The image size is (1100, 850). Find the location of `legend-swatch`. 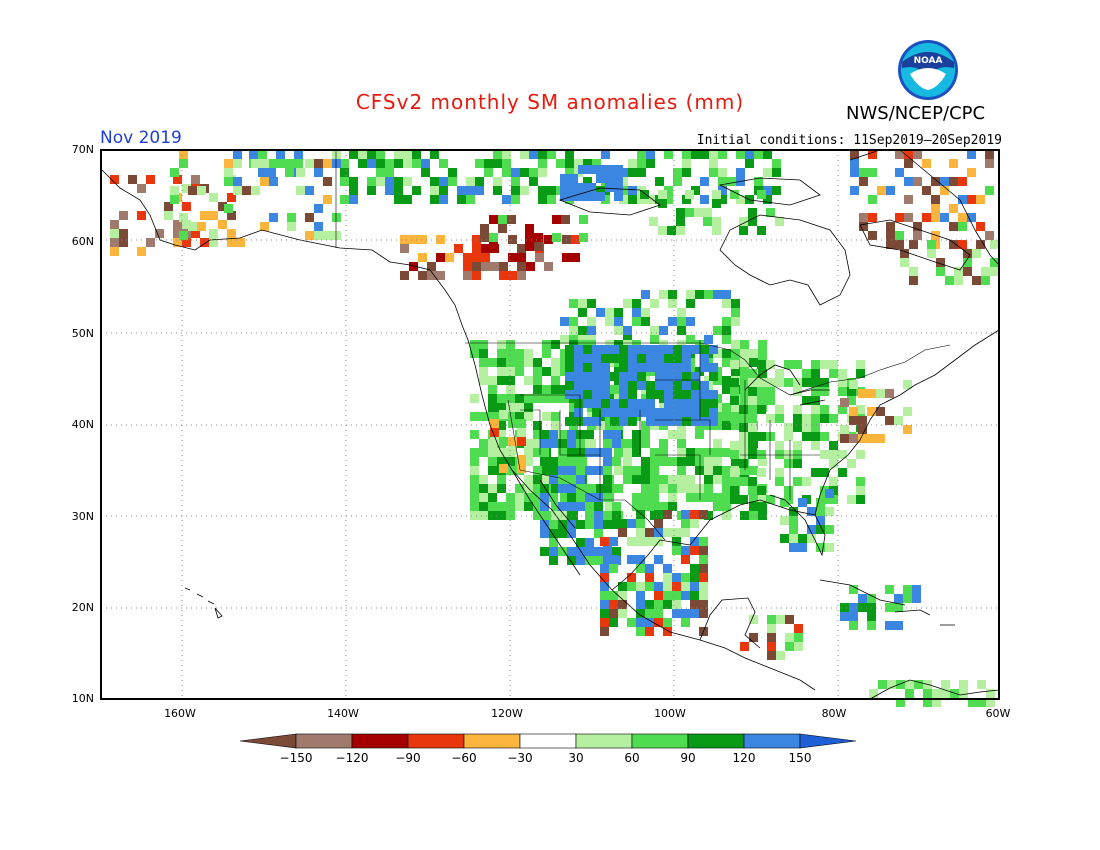

legend-swatch is located at coordinates (548, 741).